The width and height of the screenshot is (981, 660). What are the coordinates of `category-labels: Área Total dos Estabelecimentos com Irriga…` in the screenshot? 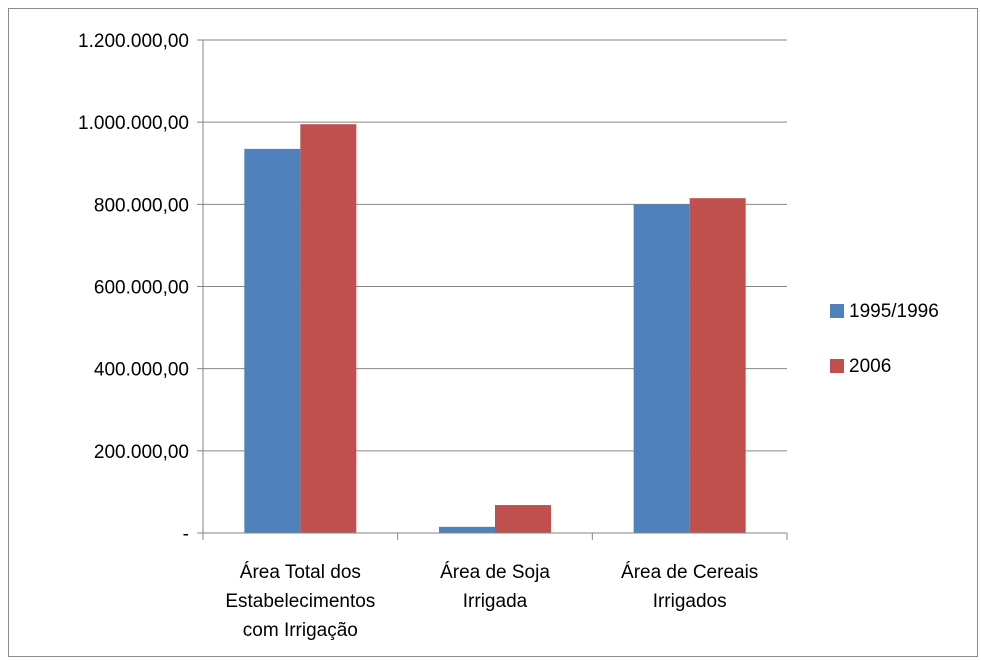 It's located at (491, 601).